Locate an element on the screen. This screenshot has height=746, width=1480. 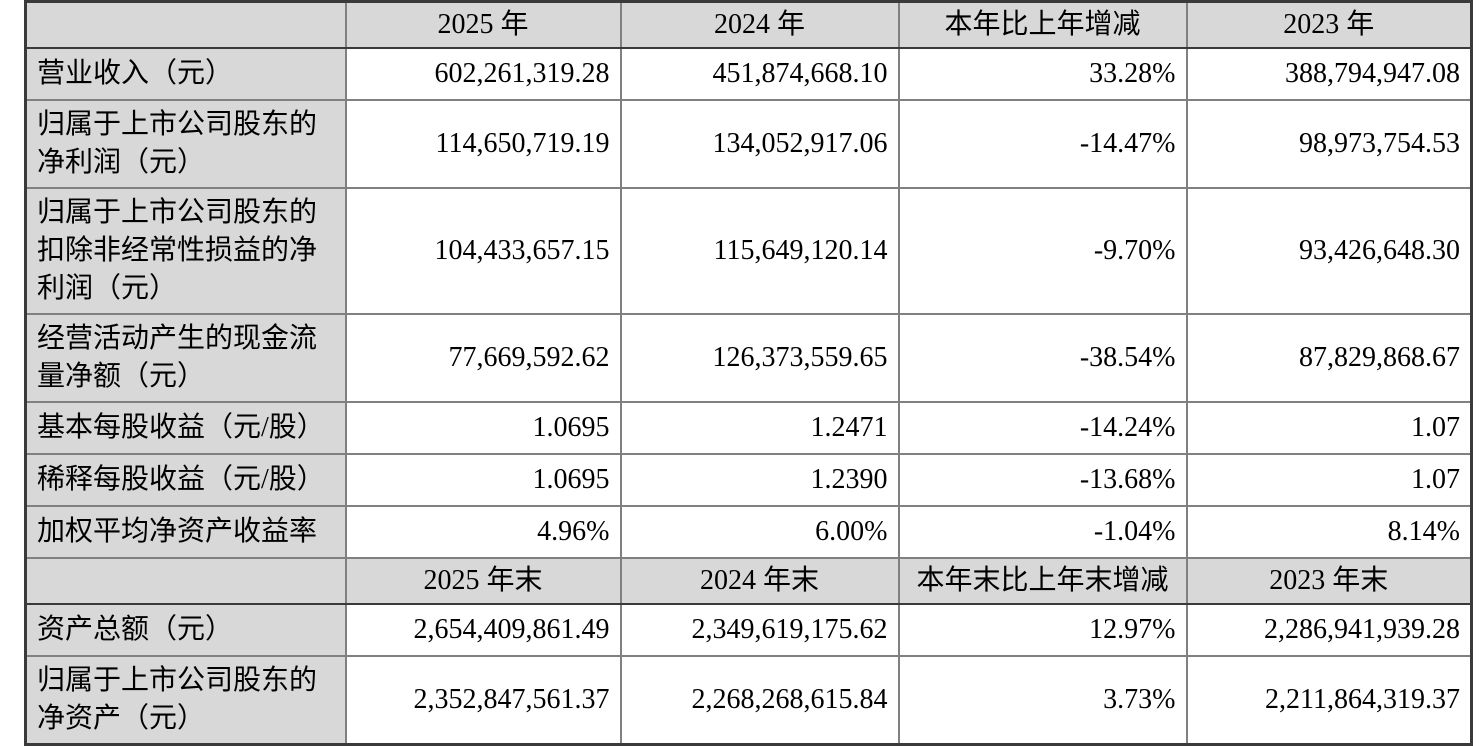
cell-value: 104,433,657.15 is located at coordinates (483, 251).